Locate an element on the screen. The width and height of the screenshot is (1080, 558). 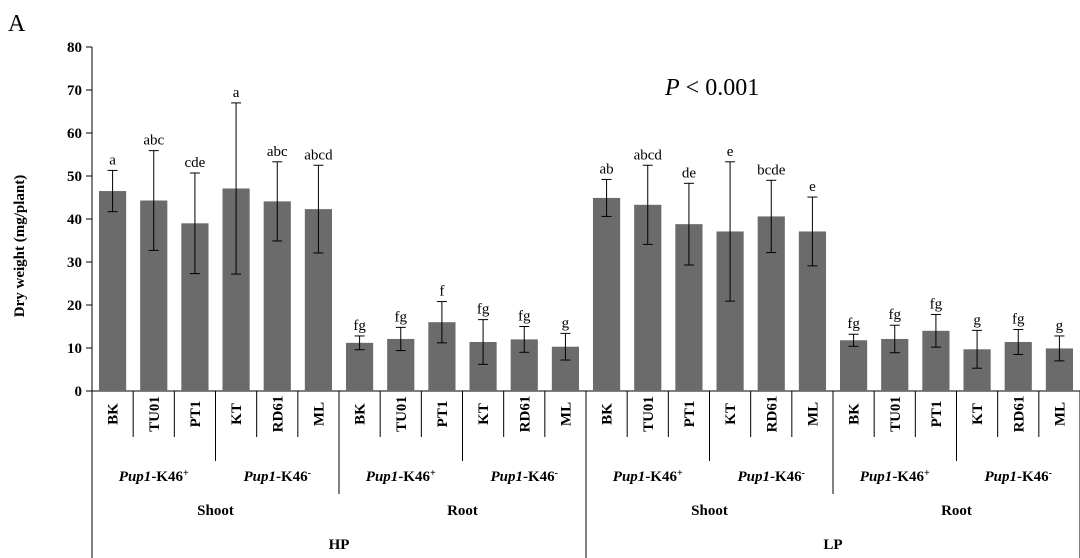
treatment-group-label: LP is located at coordinates (832, 545).